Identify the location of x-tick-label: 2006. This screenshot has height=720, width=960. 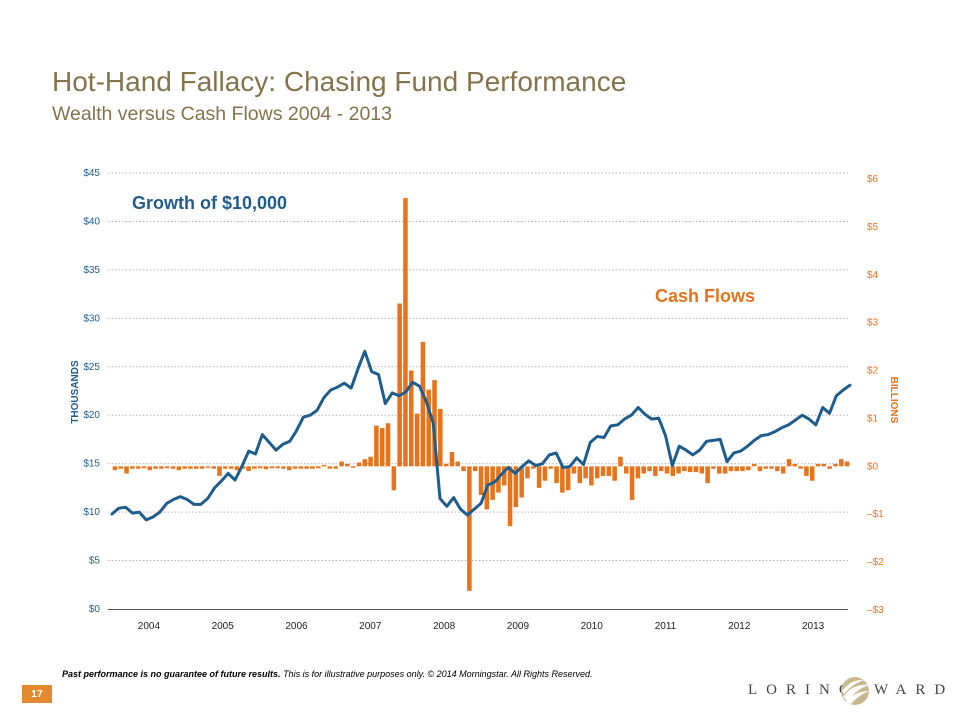
(296, 626).